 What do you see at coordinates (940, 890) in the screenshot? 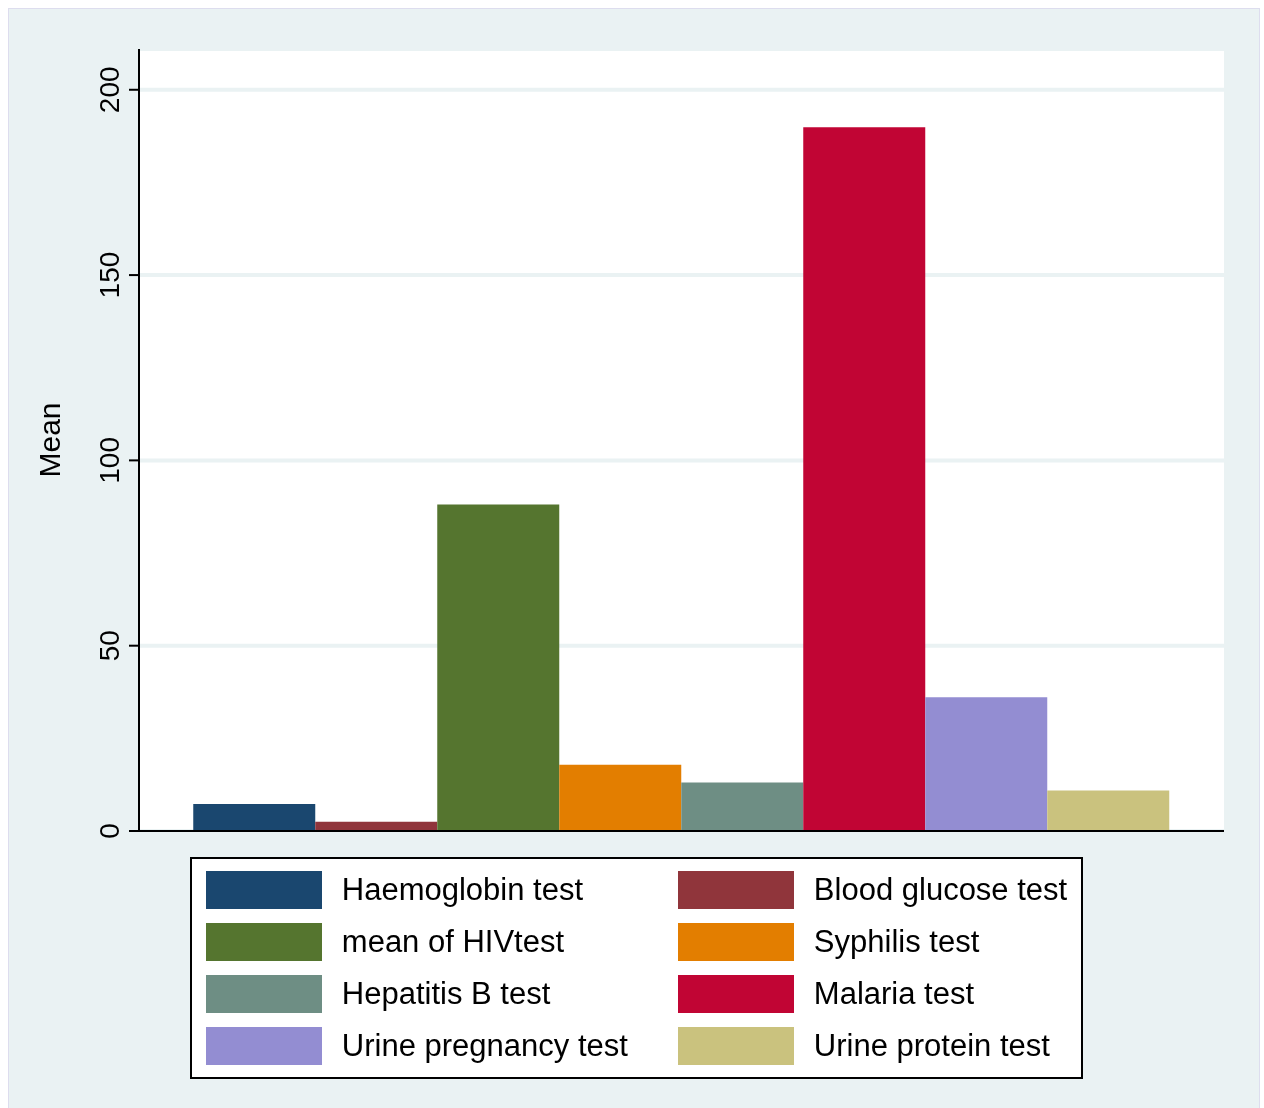
I see `legend-label: Blood glucose test` at bounding box center [940, 890].